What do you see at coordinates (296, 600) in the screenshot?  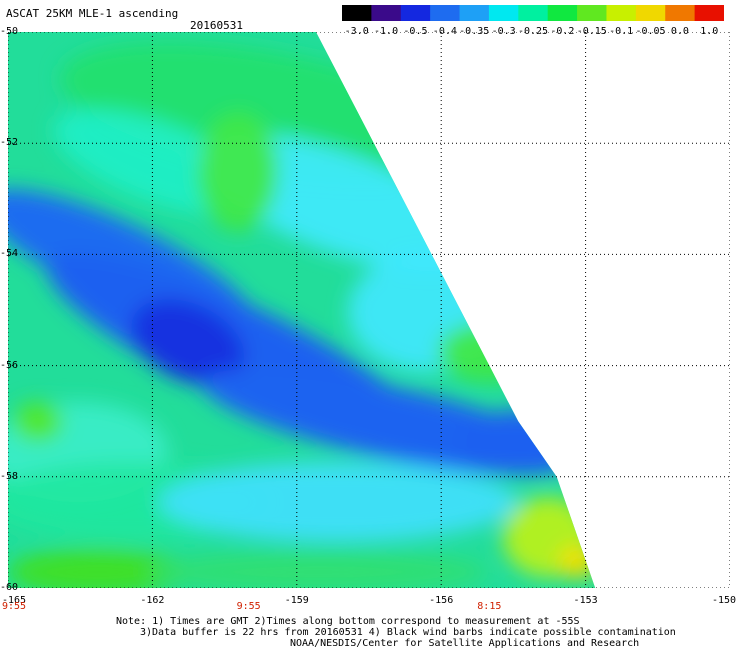 I see `longitude-label: -159` at bounding box center [296, 600].